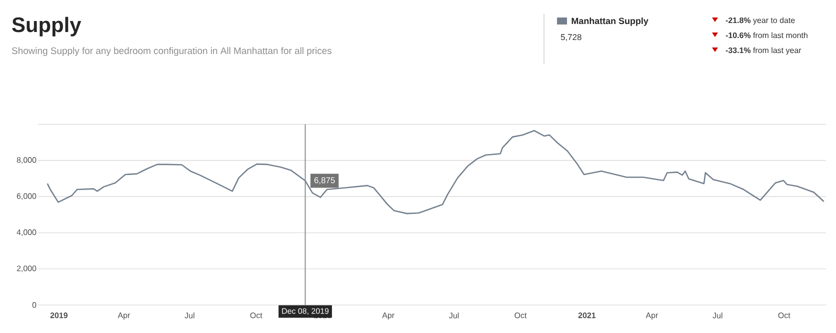  Describe the element at coordinates (47, 26) in the screenshot. I see `chart-title: Supply` at that location.